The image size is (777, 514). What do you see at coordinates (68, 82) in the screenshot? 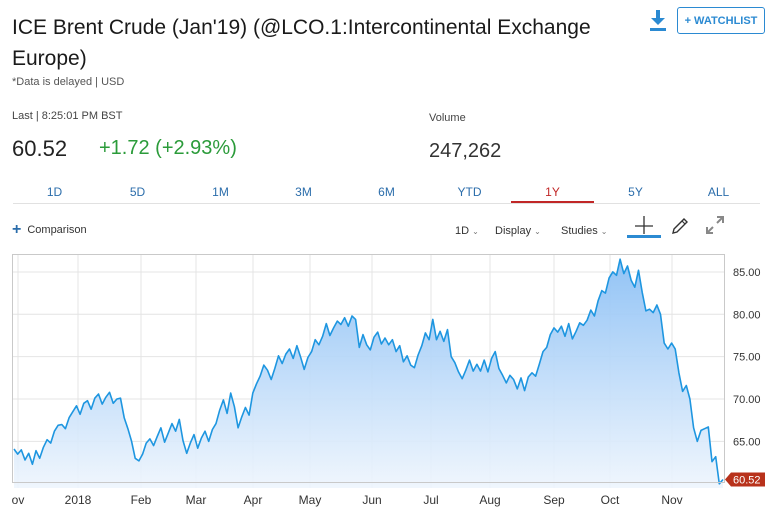
I see `data-delay-note: *Data is delayed | USD` at bounding box center [68, 82].